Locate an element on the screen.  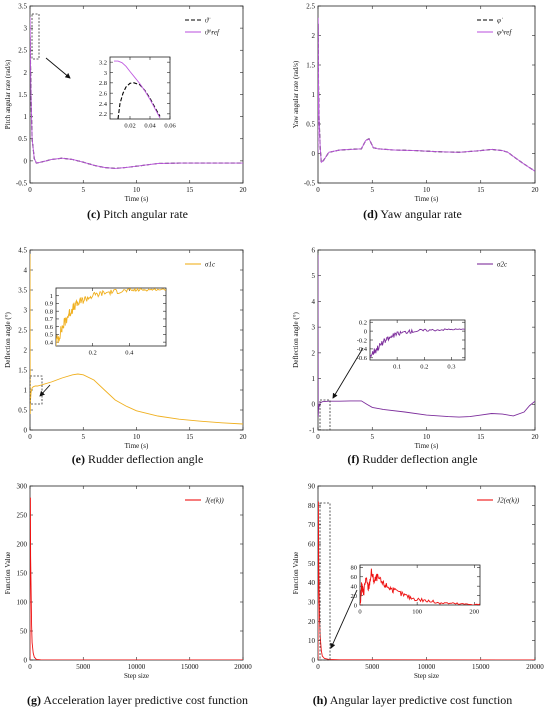
y-axis-label: Deflection angle (°) is located at coordinates (8, 340).